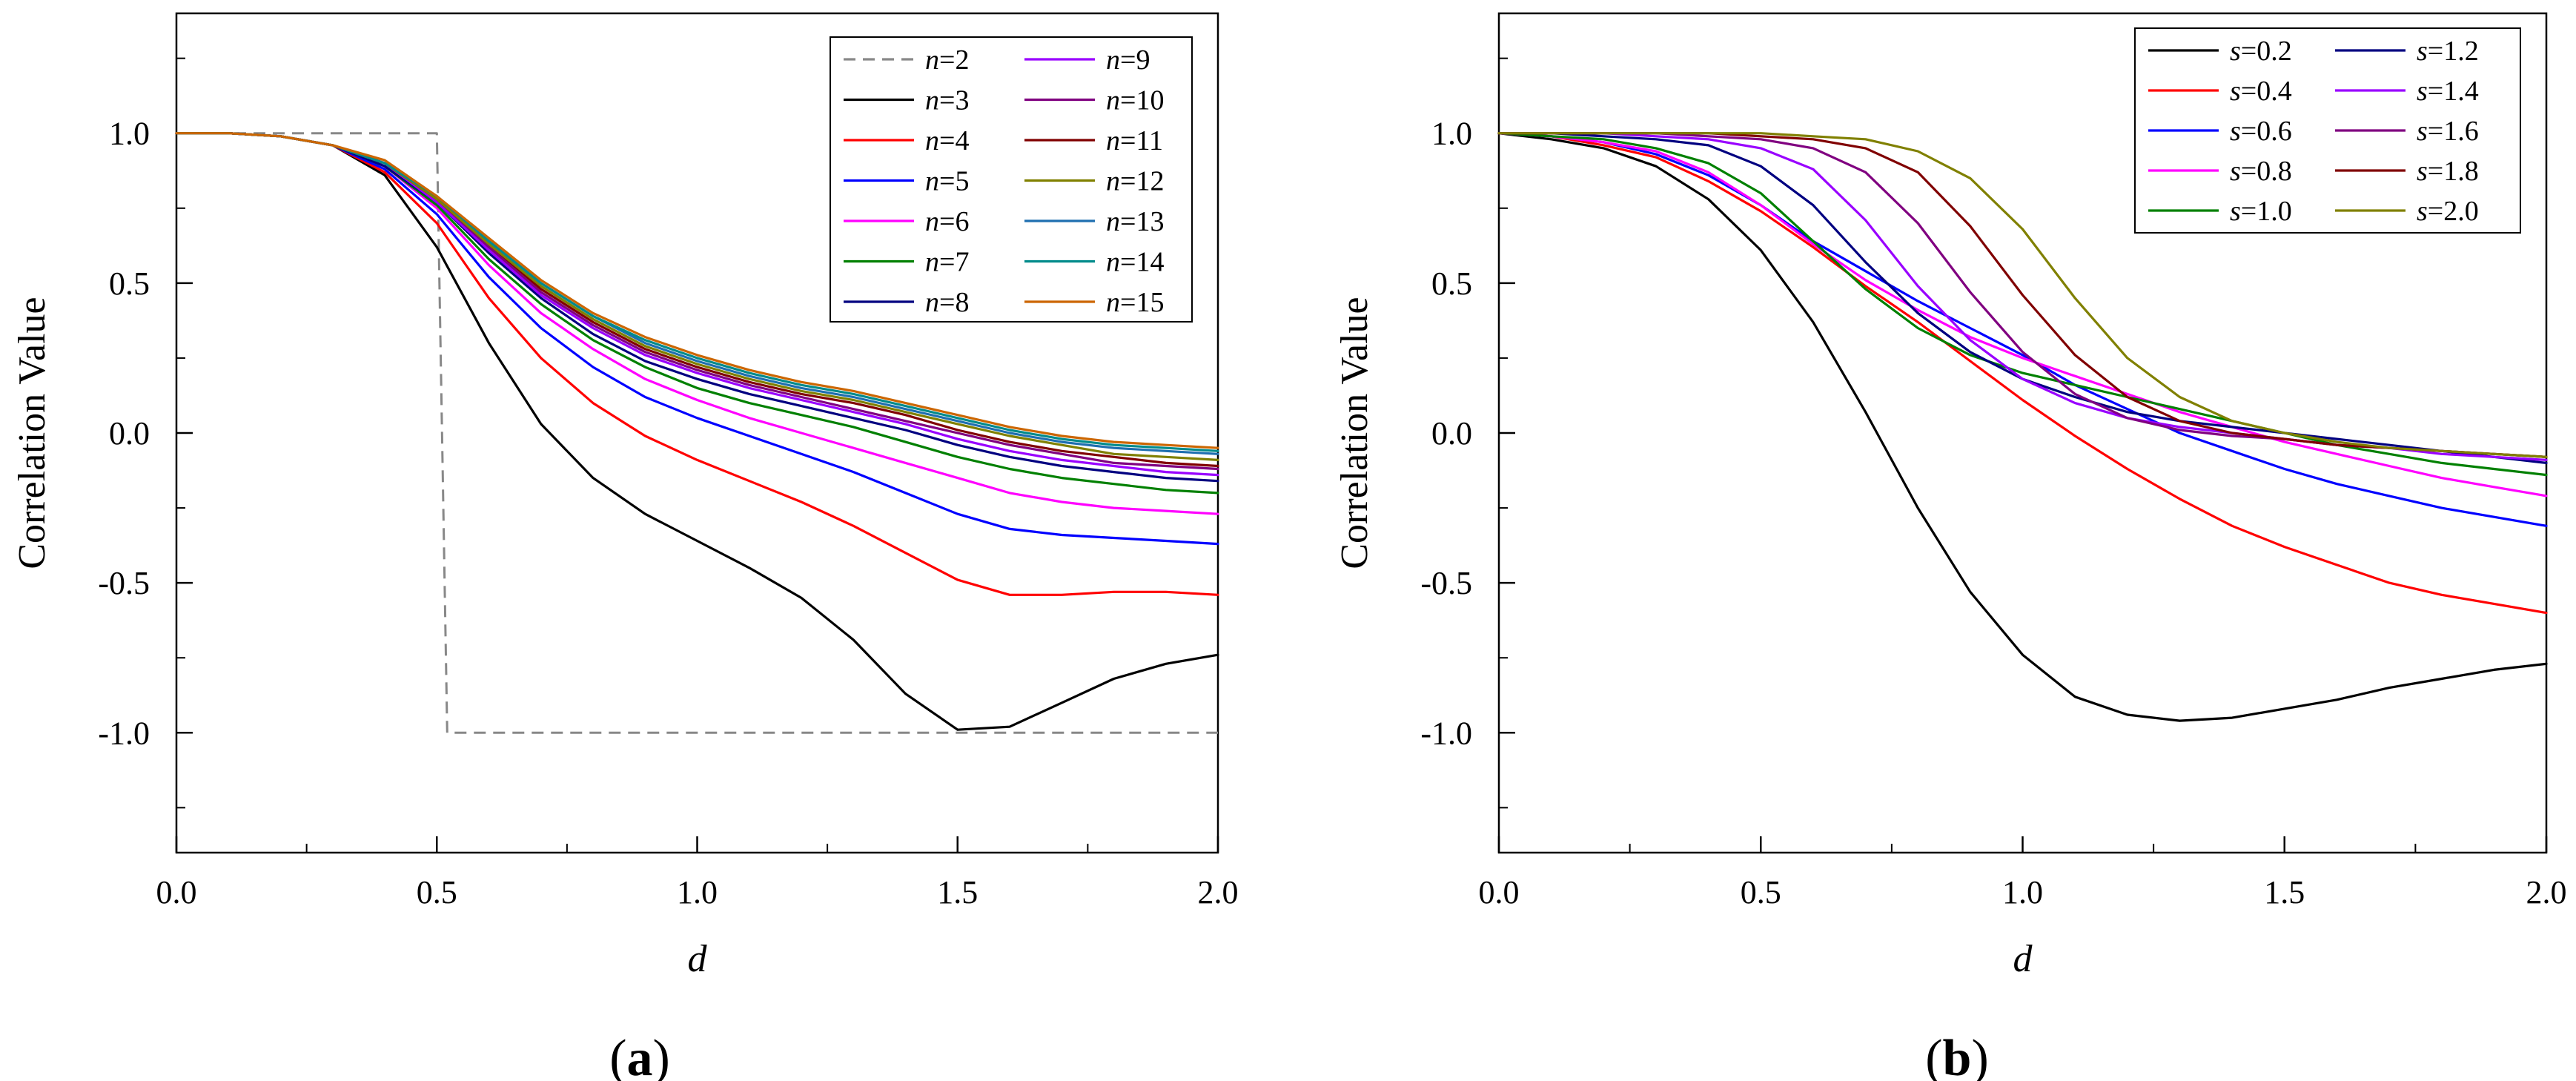  I want to click on legend-label-n-7: n=7, so click(947, 262).